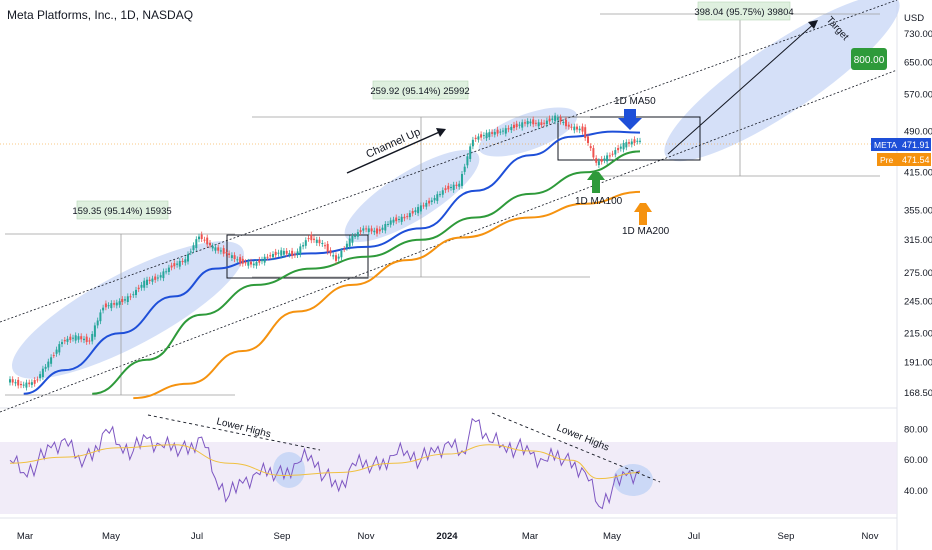 Image resolution: width=932 pixels, height=550 pixels. Describe the element at coordinates (742, 88) in the screenshot. I see `target-arrow-line` at that location.